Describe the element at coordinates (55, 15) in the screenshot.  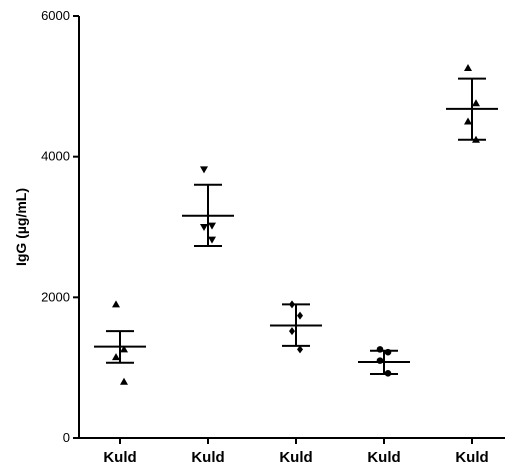
I see `y-tick-label: 6000` at that location.